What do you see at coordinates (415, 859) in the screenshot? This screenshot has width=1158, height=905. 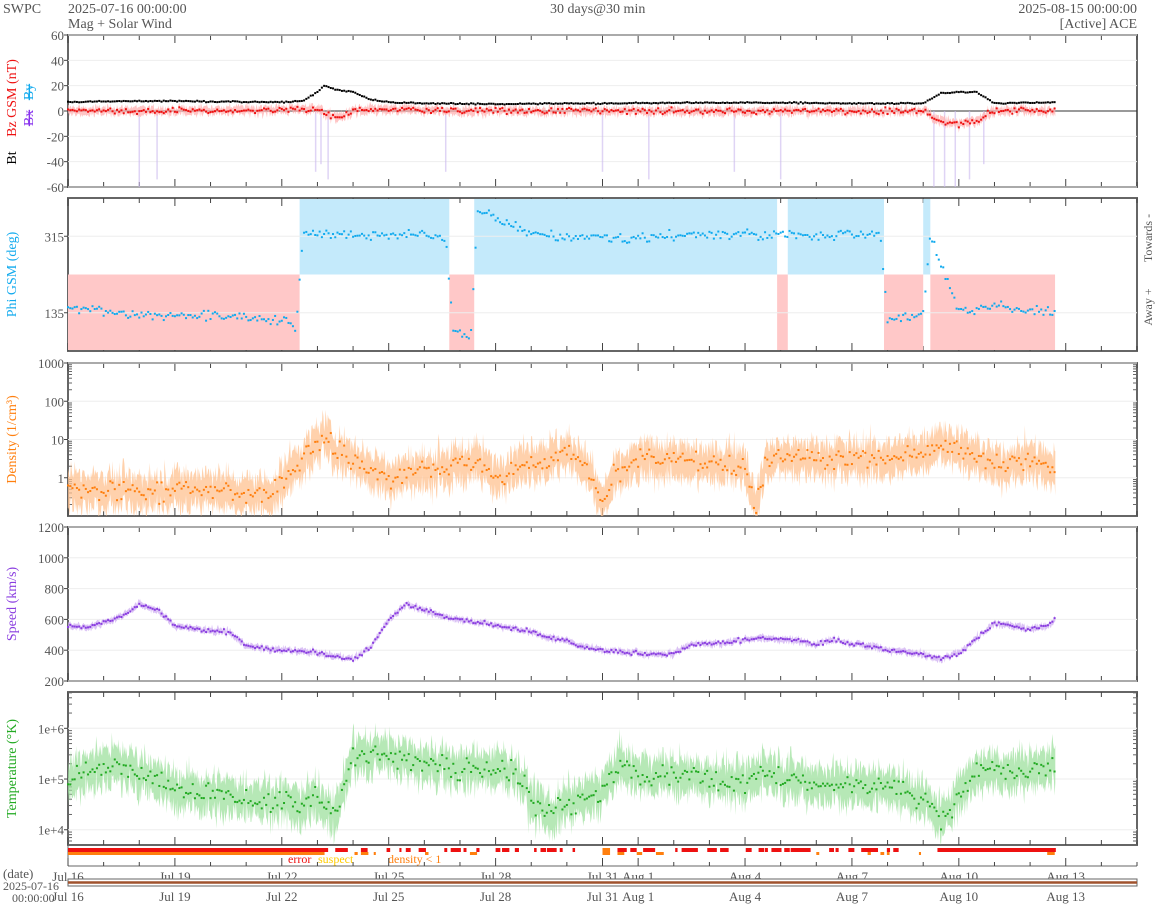 I see `flag-legend-density: density < 1` at bounding box center [415, 859].